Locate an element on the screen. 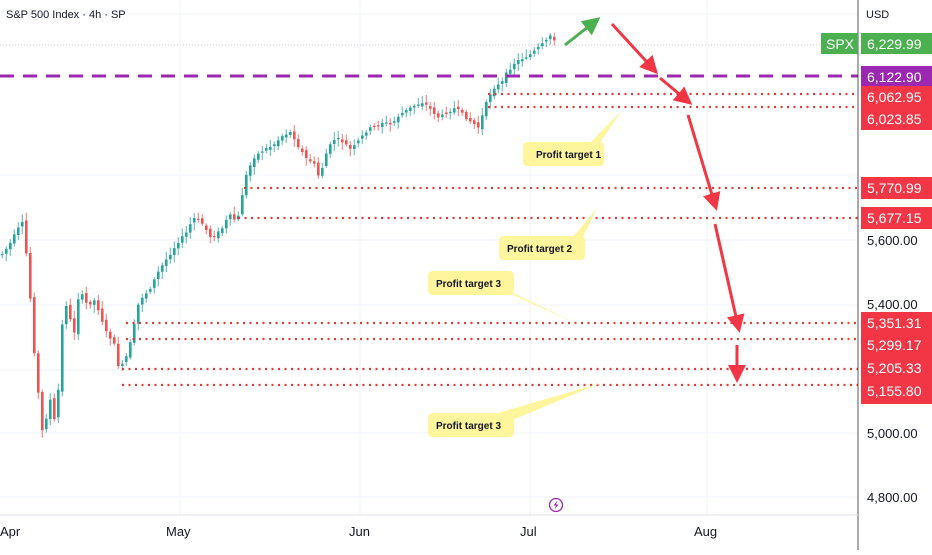 The width and height of the screenshot is (932, 555). spx-symbol: SPX is located at coordinates (840, 44).